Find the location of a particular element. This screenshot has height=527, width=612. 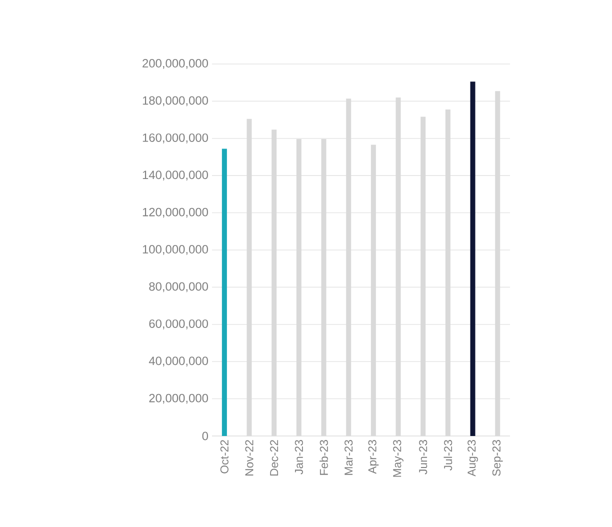

y-tick-label: 180,000,000 is located at coordinates (175, 101).